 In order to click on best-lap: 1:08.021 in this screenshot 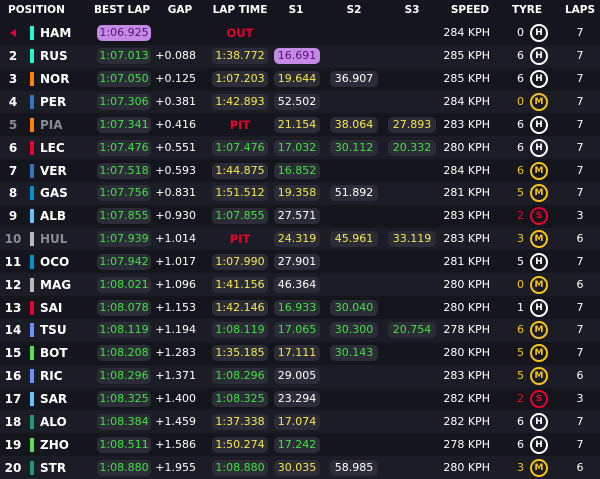, I will do `click(124, 284)`.